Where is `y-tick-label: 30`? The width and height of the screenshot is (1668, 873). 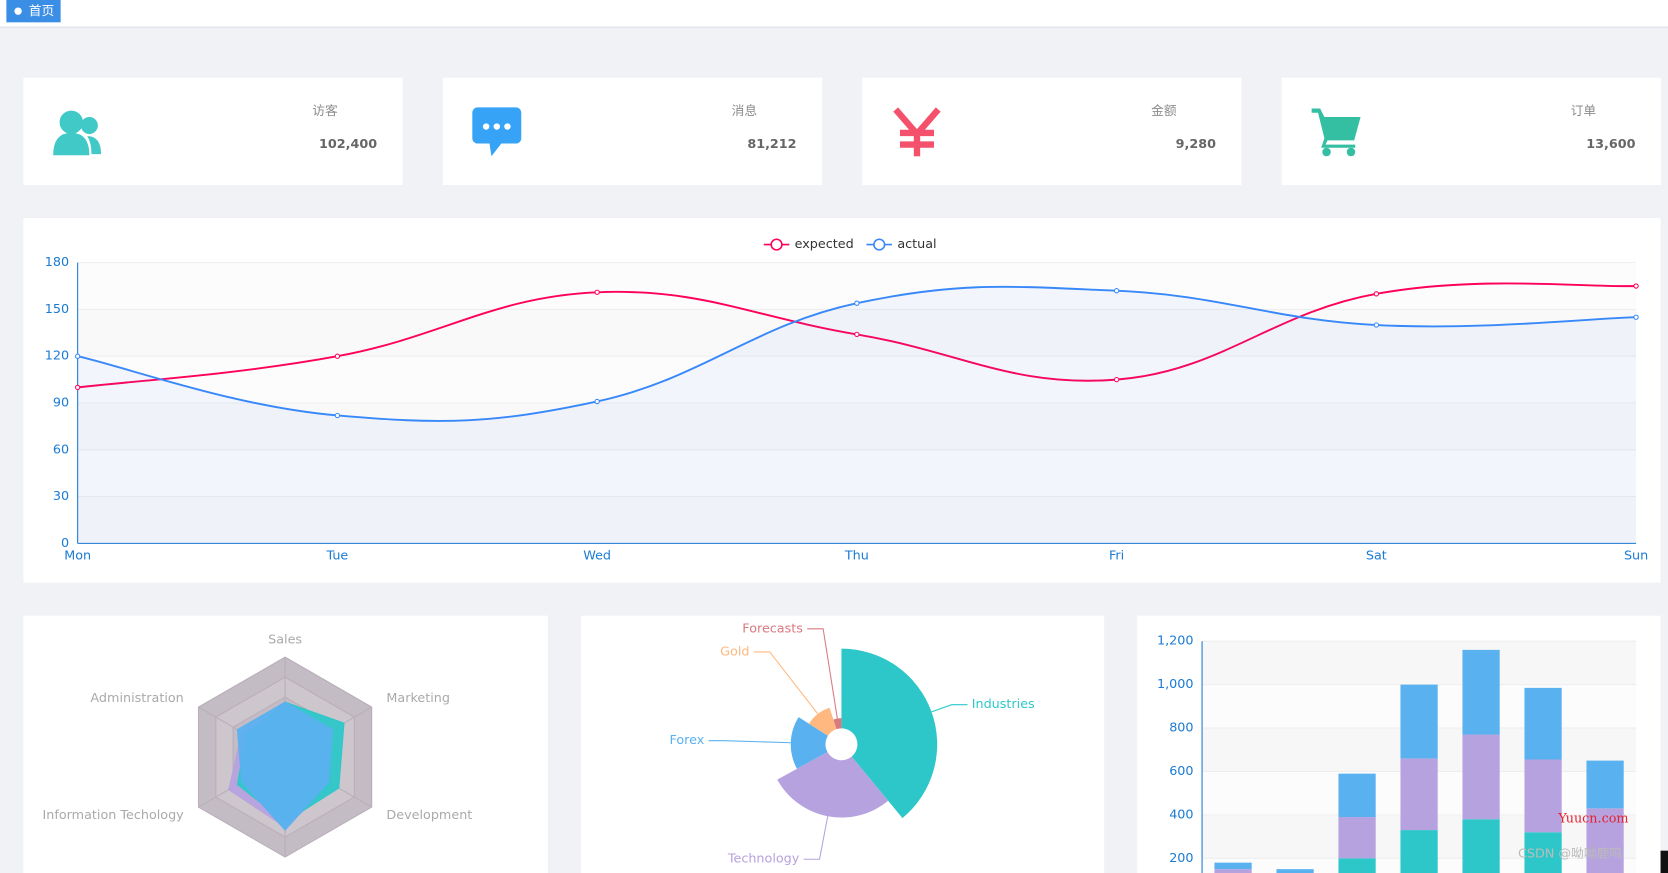
y-tick-label: 30 is located at coordinates (61, 496).